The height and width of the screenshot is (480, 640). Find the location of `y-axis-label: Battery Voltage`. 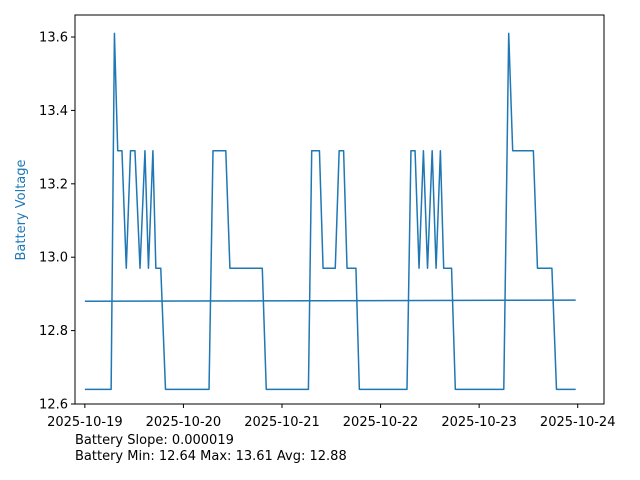

y-axis-label: Battery Voltage is located at coordinates (21, 209).